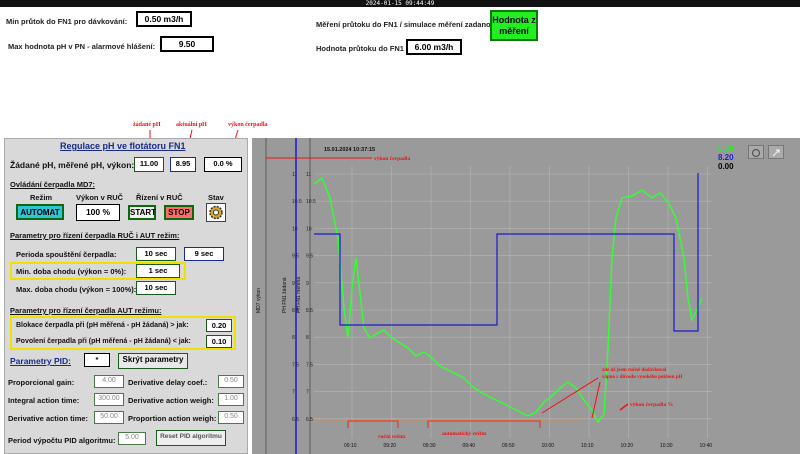 This screenshot has height=454, width=800. What do you see at coordinates (71, 271) in the screenshot?
I see `min-run-label: Min. doba chodu (výkon = 0%):` at bounding box center [71, 271].